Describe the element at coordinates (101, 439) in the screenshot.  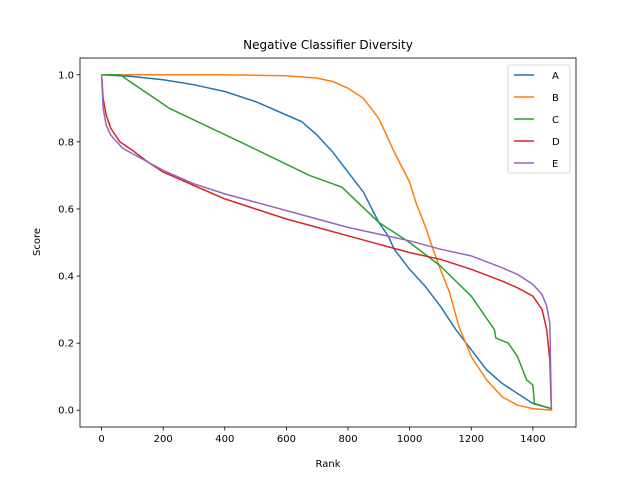
I see `x-tick-label: 0` at that location.